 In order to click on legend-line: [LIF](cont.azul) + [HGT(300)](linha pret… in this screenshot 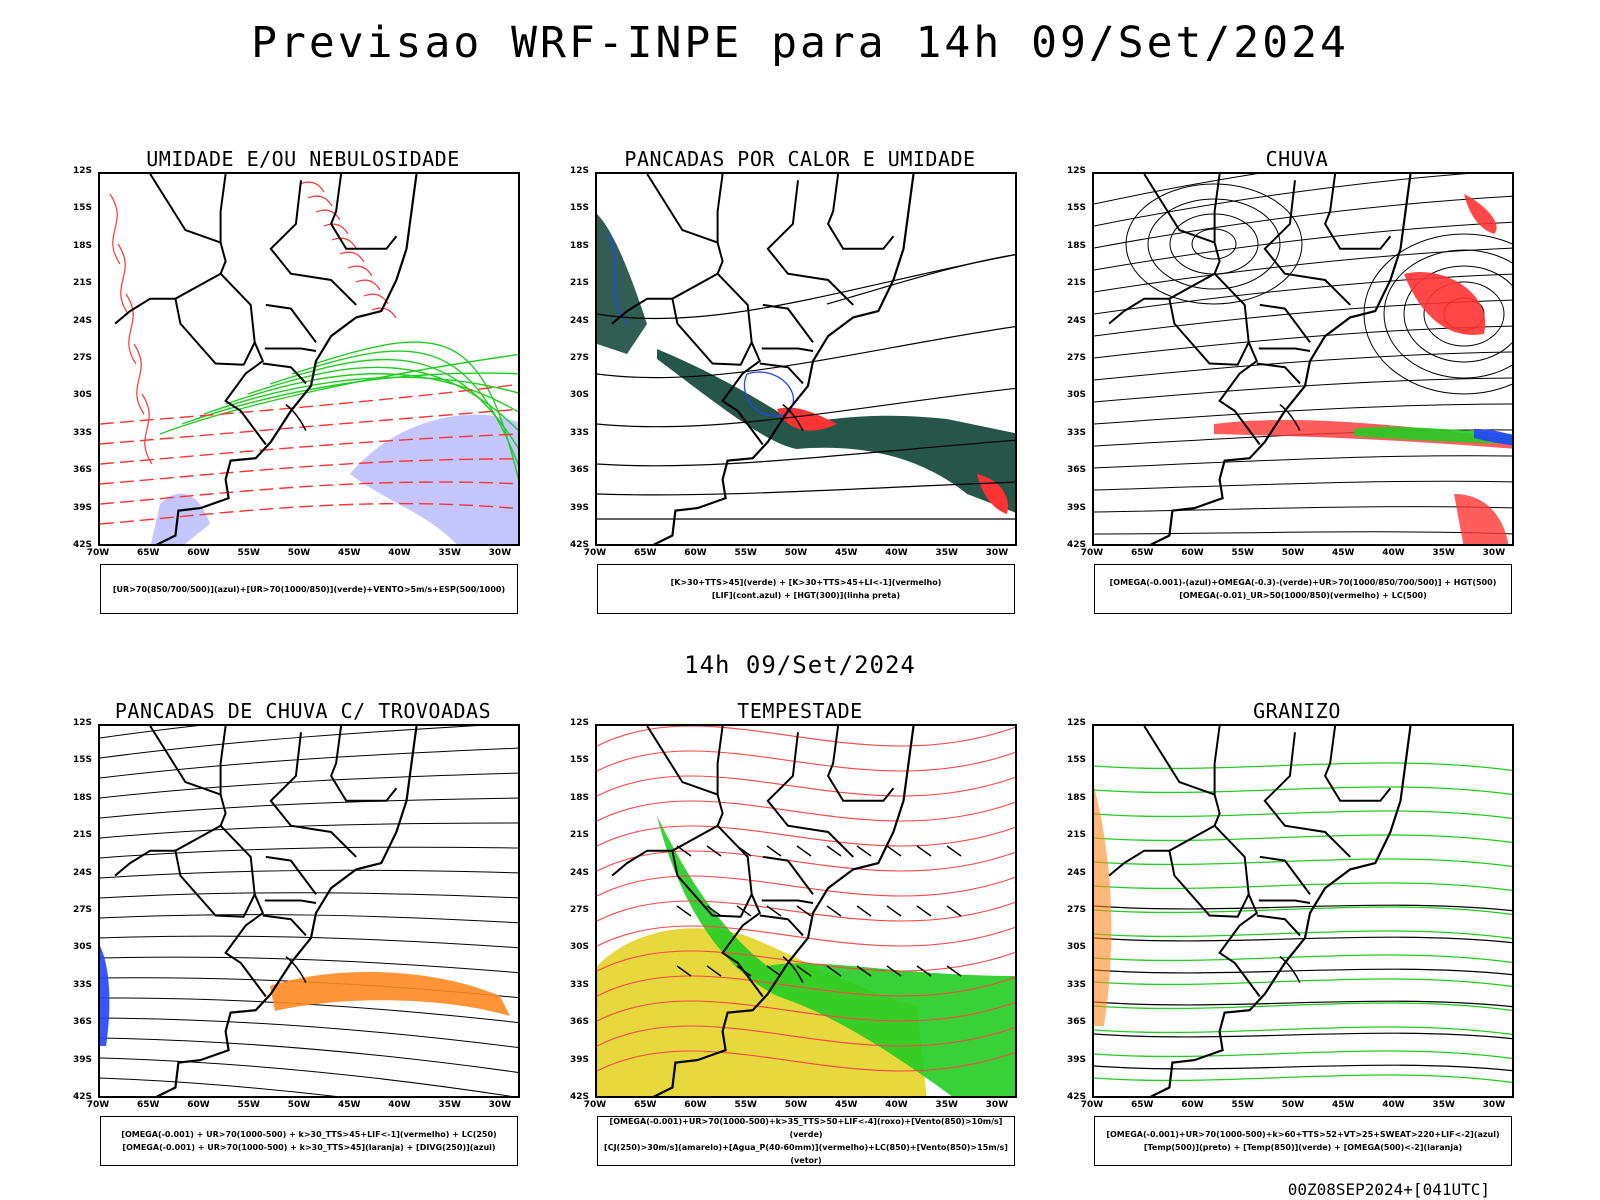, I will do `click(806, 595)`.